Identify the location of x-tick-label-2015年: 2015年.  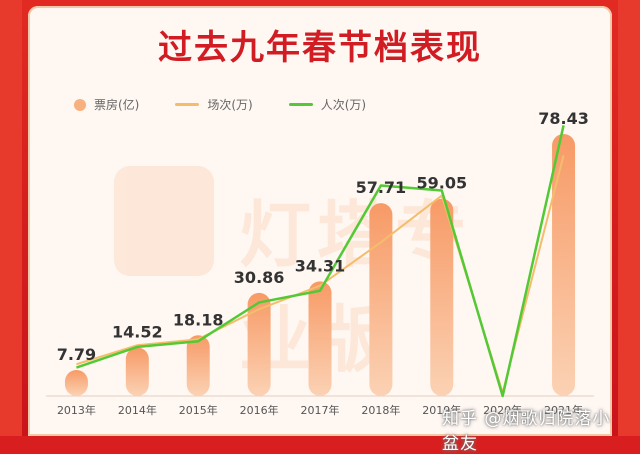
(198, 410).